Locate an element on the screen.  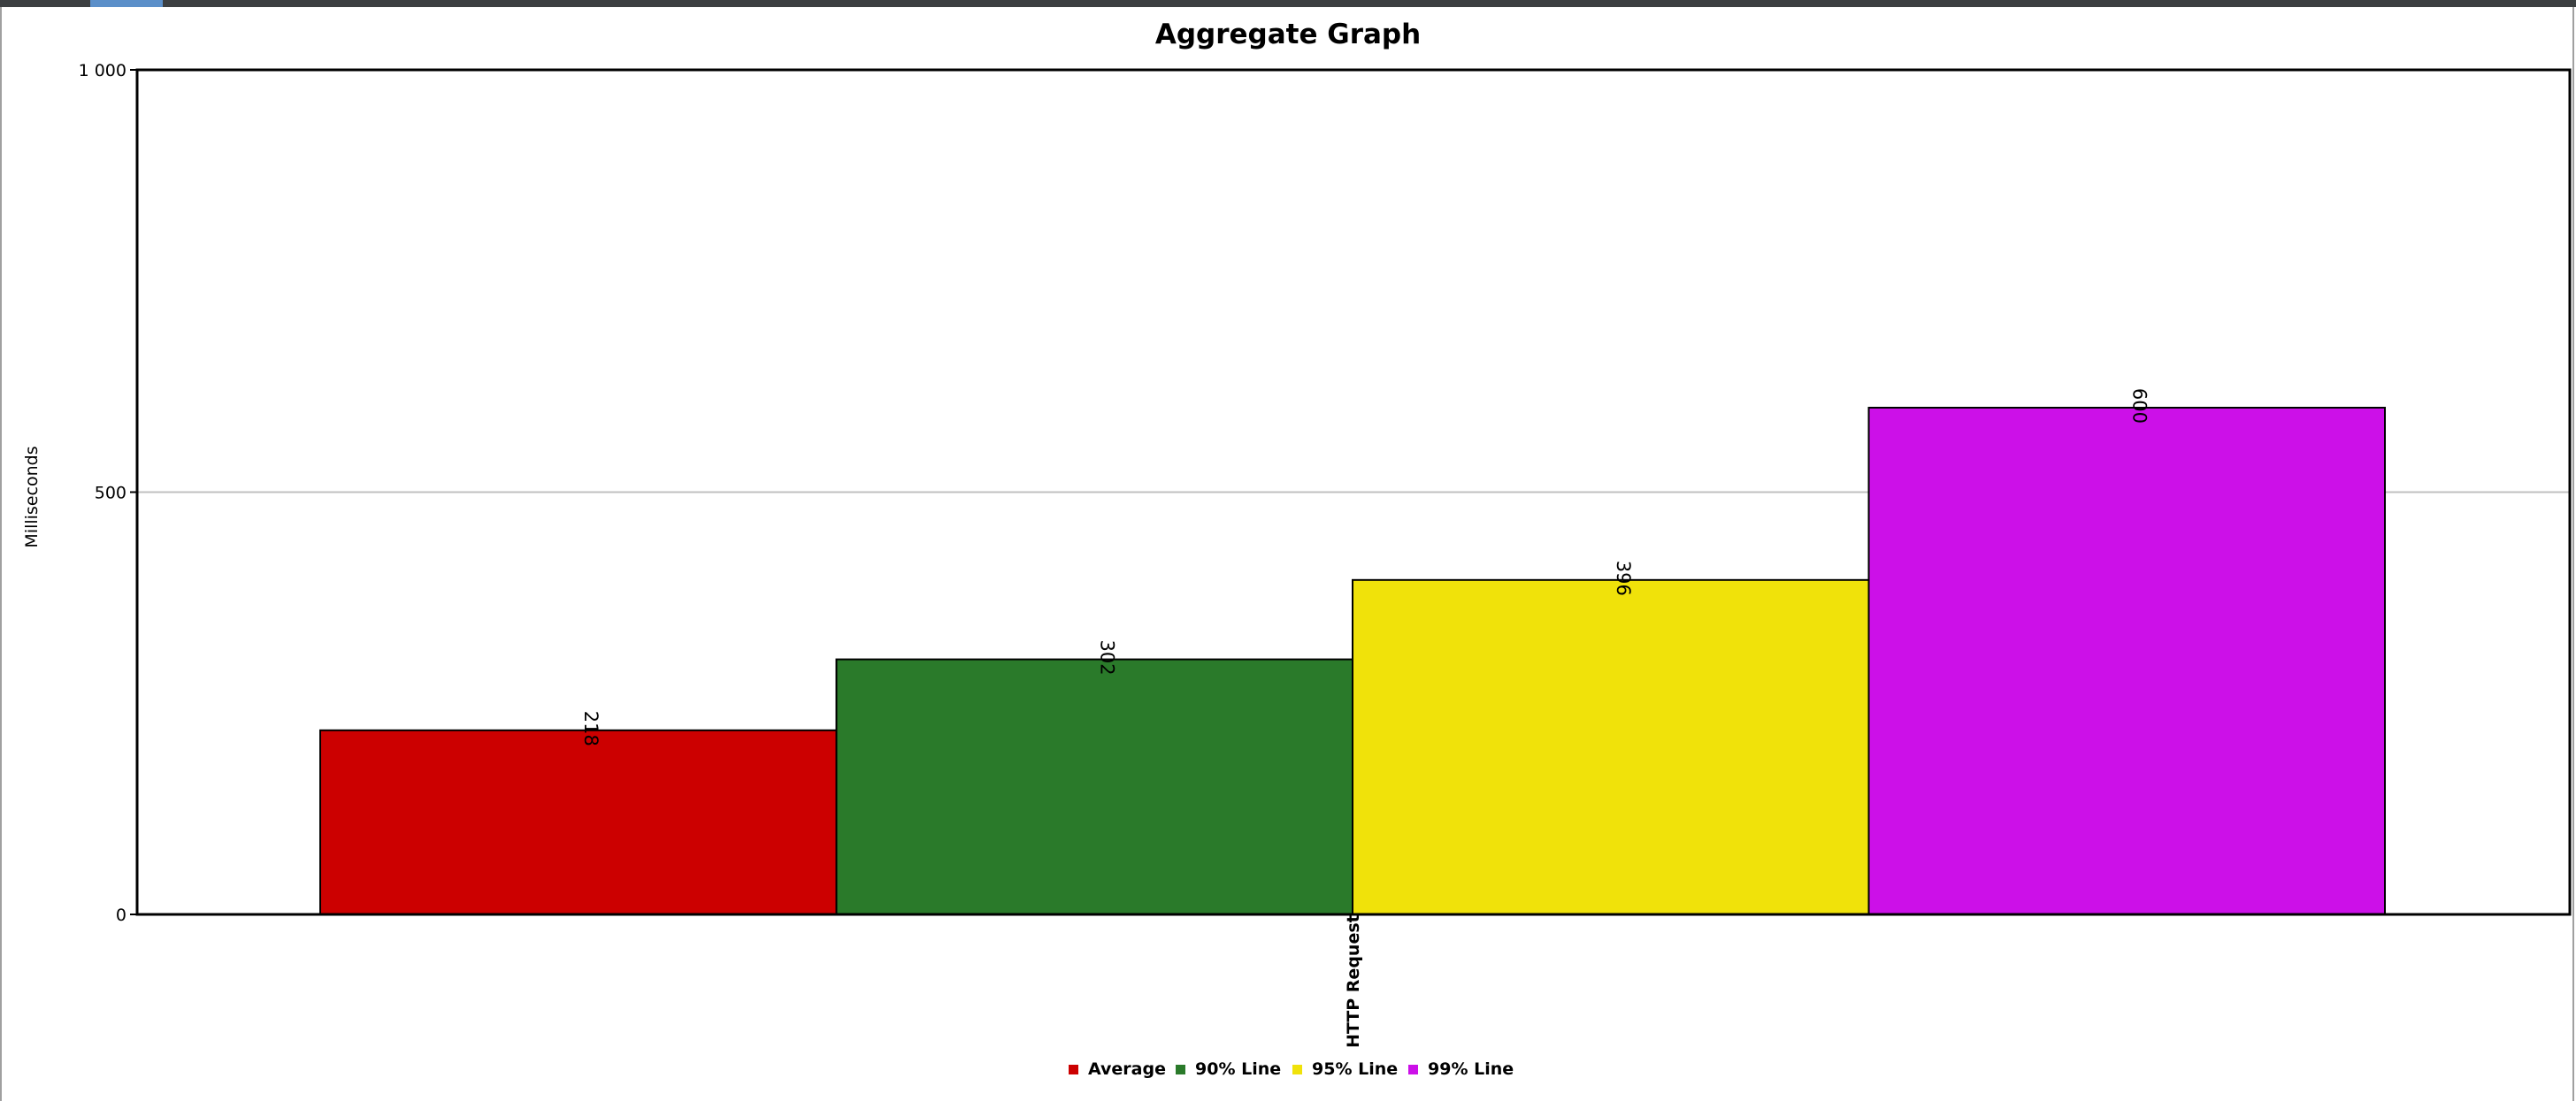
legend-label: 99% Line is located at coordinates (1471, 1069).